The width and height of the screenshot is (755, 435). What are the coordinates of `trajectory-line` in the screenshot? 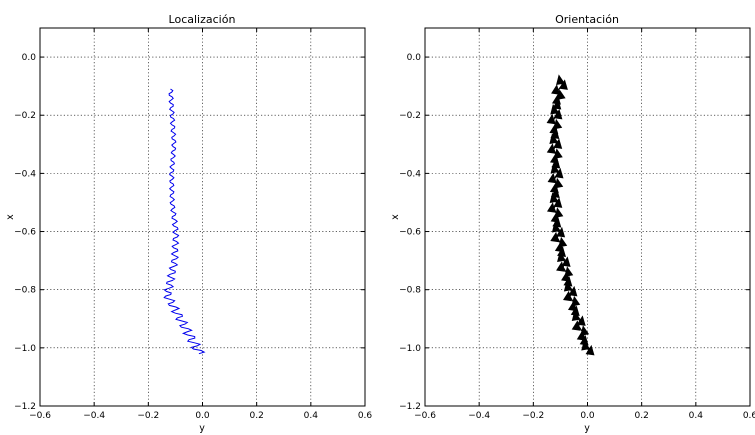 It's located at (184, 221).